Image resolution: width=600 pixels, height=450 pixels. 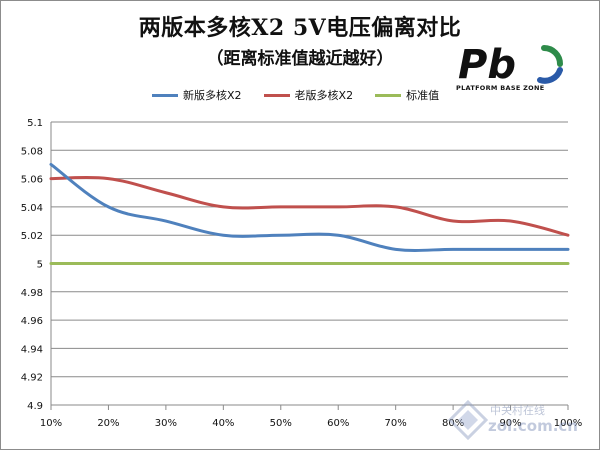 What do you see at coordinates (517, 410) in the screenshot?
I see `watermark-line1: 中关村在线` at bounding box center [517, 410].